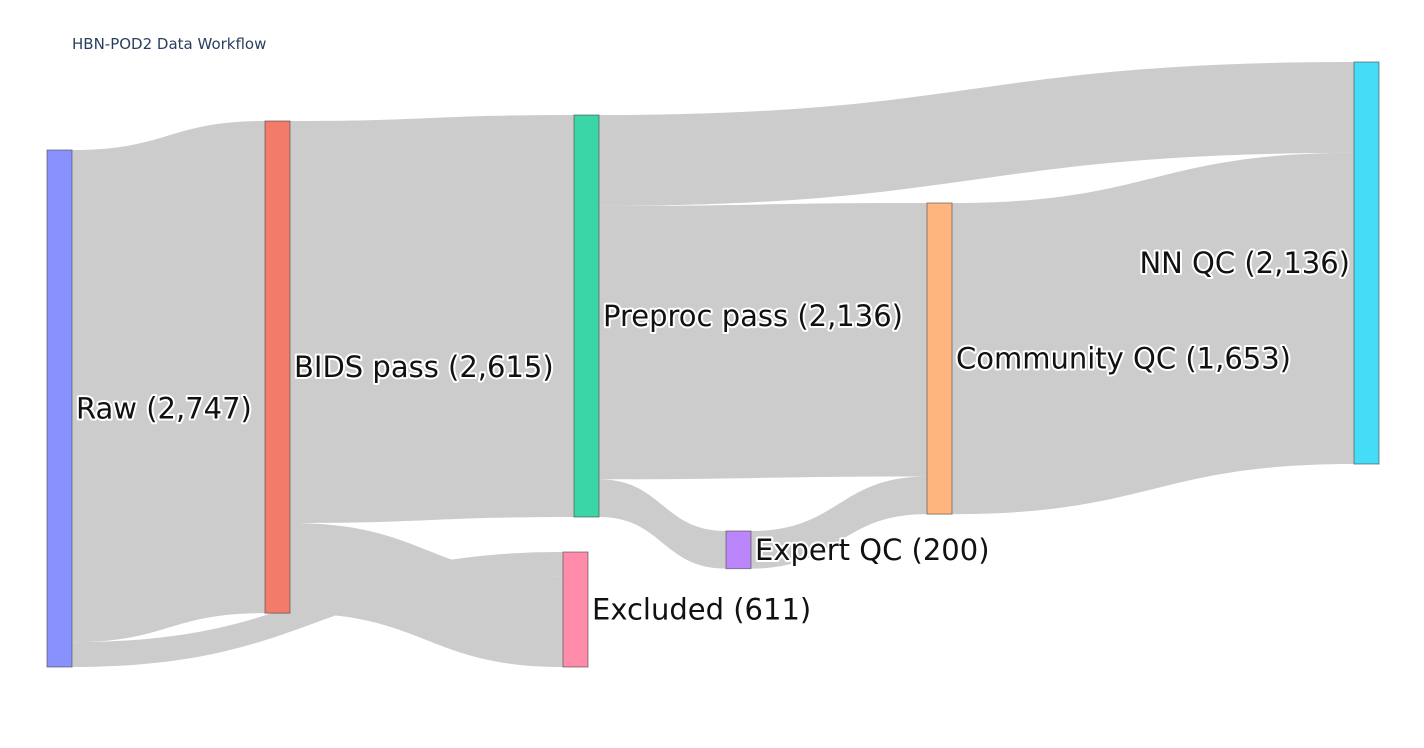 The image size is (1424, 748). Describe the element at coordinates (701, 609) in the screenshot. I see `node-label-excluded: Excluded (611)` at that location.